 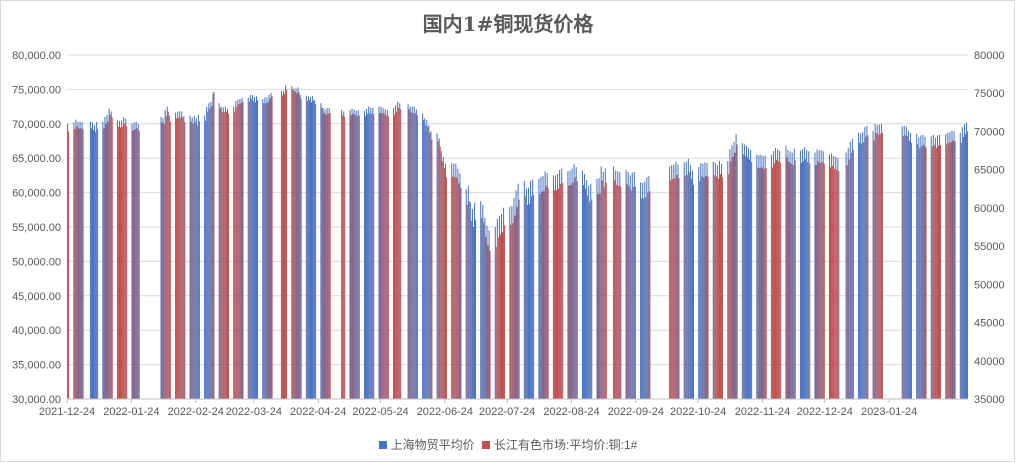 What do you see at coordinates (989, 56) in the screenshot?
I see `y-right-tick-label: 80000` at bounding box center [989, 56].